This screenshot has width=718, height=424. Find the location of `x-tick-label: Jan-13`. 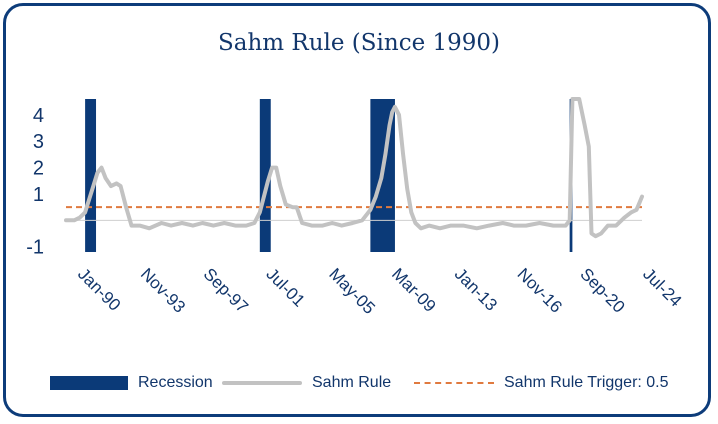

x-tick-label: Jan-13 is located at coordinates (476, 289).